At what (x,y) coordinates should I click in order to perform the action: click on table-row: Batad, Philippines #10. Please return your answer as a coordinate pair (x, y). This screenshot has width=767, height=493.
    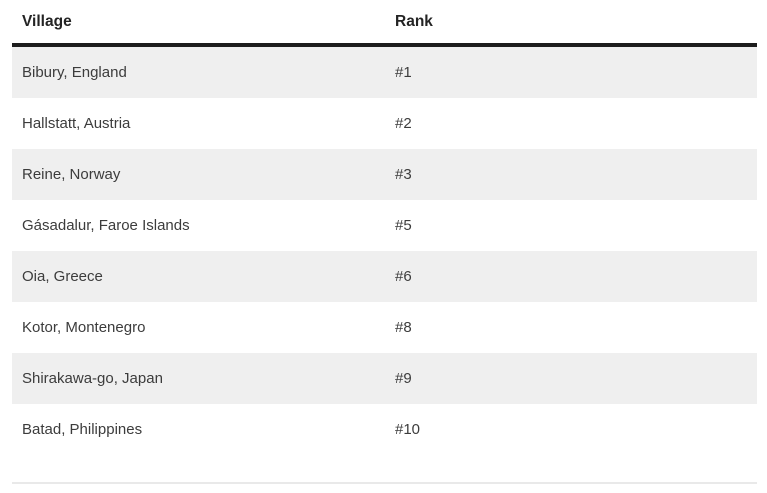
    Looking at the image, I should click on (384, 429).